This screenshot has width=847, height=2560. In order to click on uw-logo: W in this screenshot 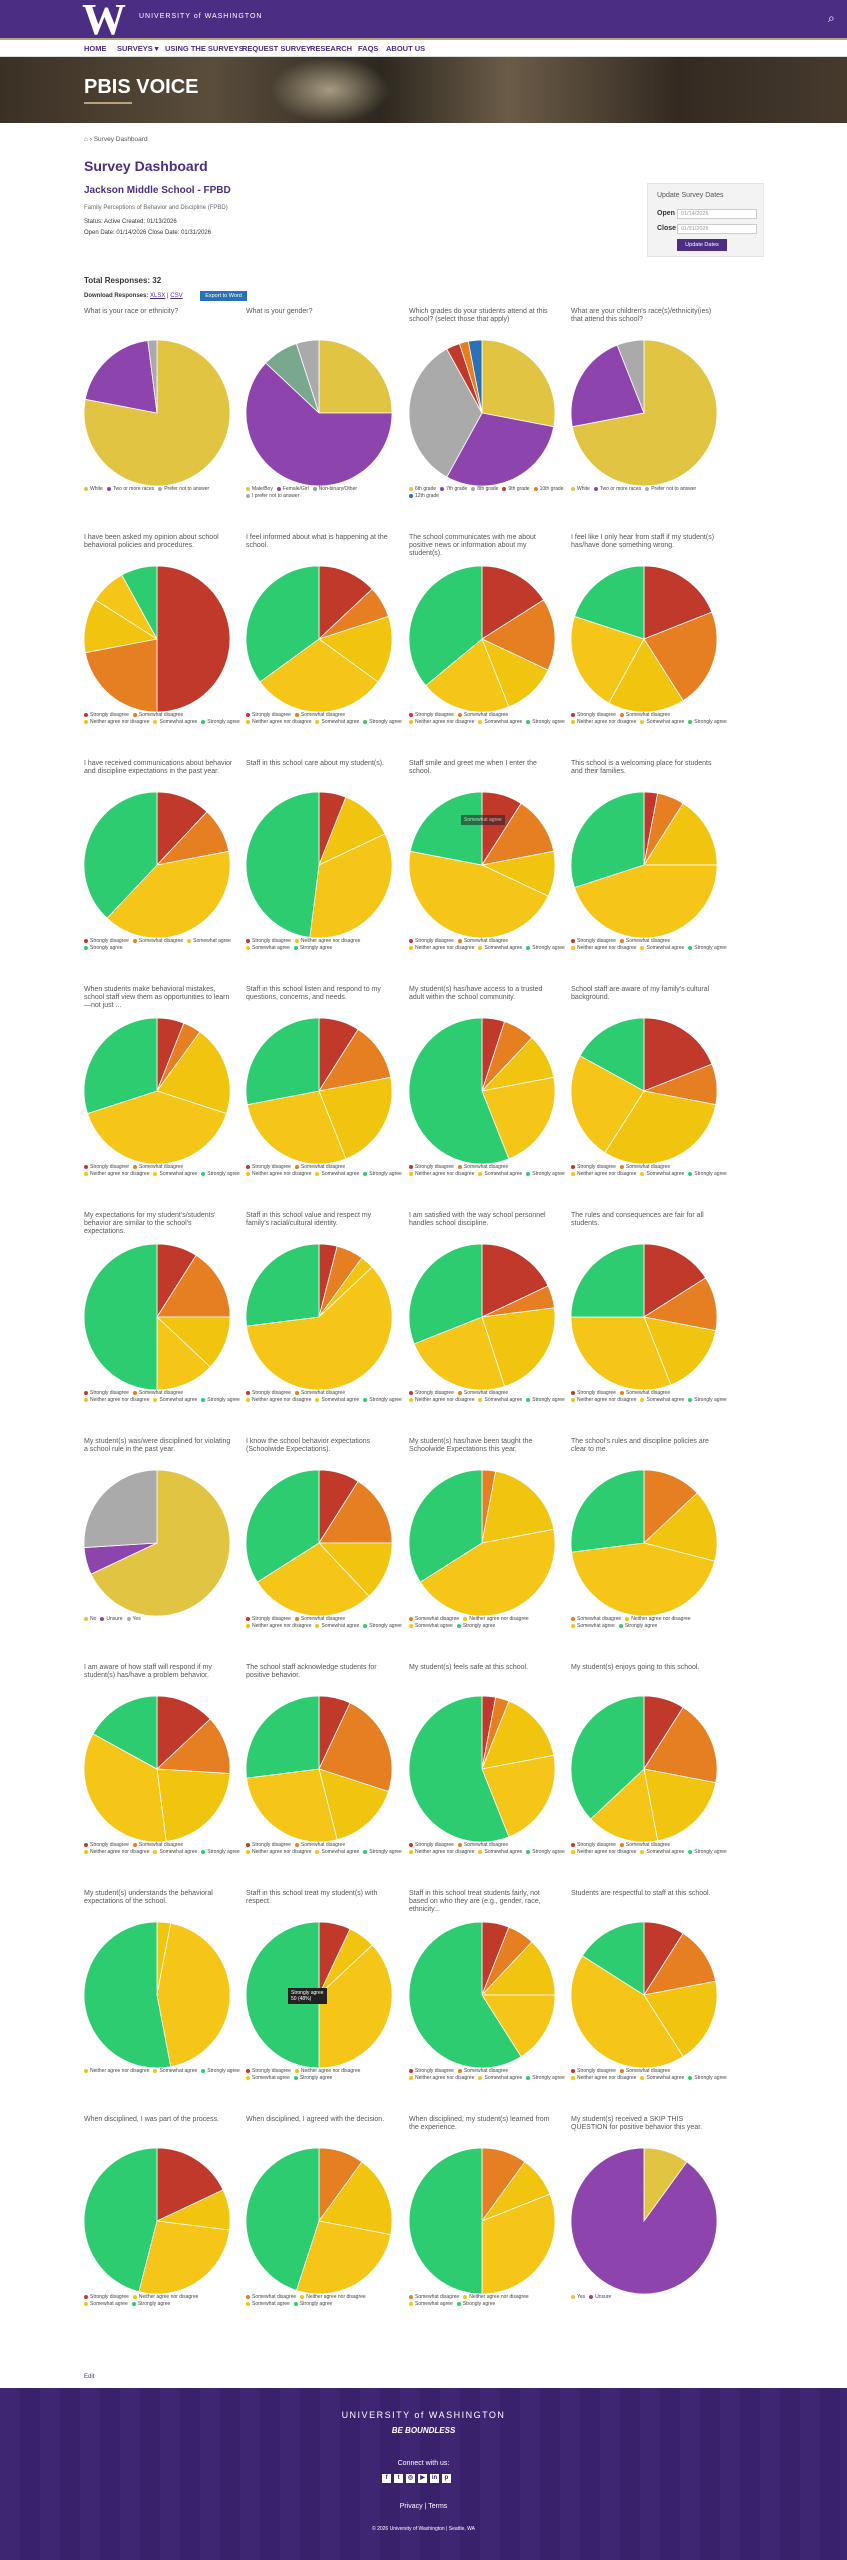, I will do `click(104, 22)`.